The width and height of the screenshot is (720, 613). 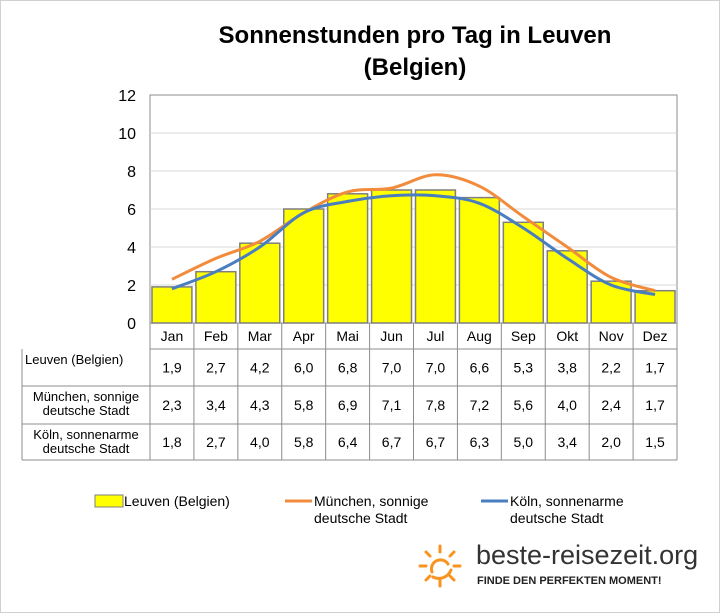 What do you see at coordinates (131, 210) in the screenshot?
I see `y-tick-label: 6` at bounding box center [131, 210].